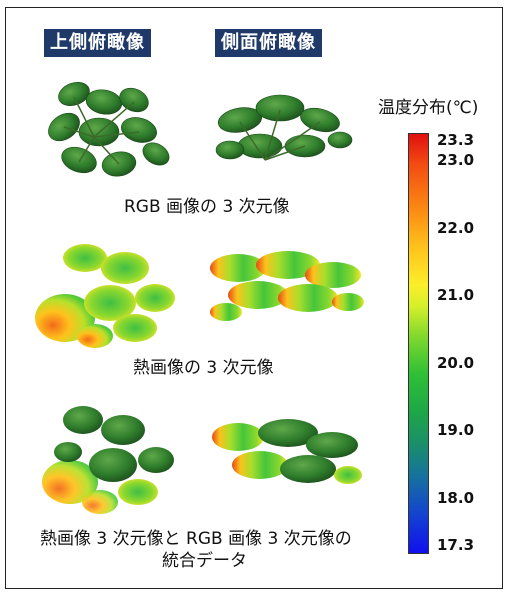 The width and height of the screenshot is (510, 600). What do you see at coordinates (428, 108) in the screenshot?
I see `legend-title: 温度分布(℃)` at bounding box center [428, 108].